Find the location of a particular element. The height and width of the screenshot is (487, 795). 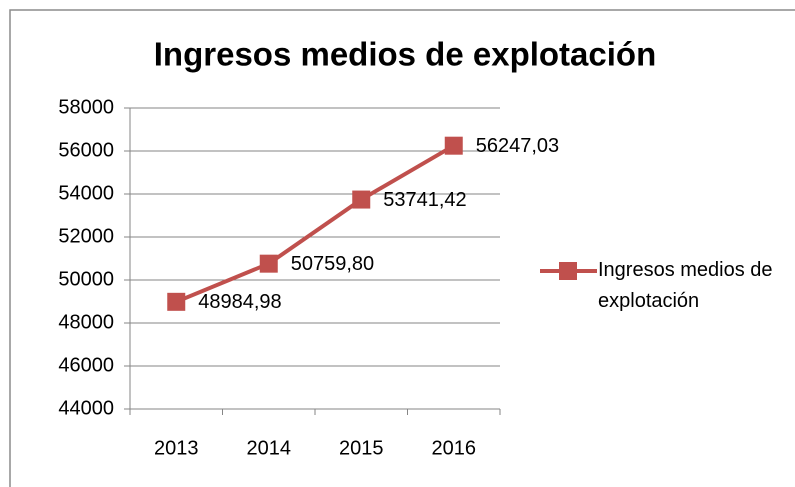

data-label: 56247,03 is located at coordinates (517, 146).